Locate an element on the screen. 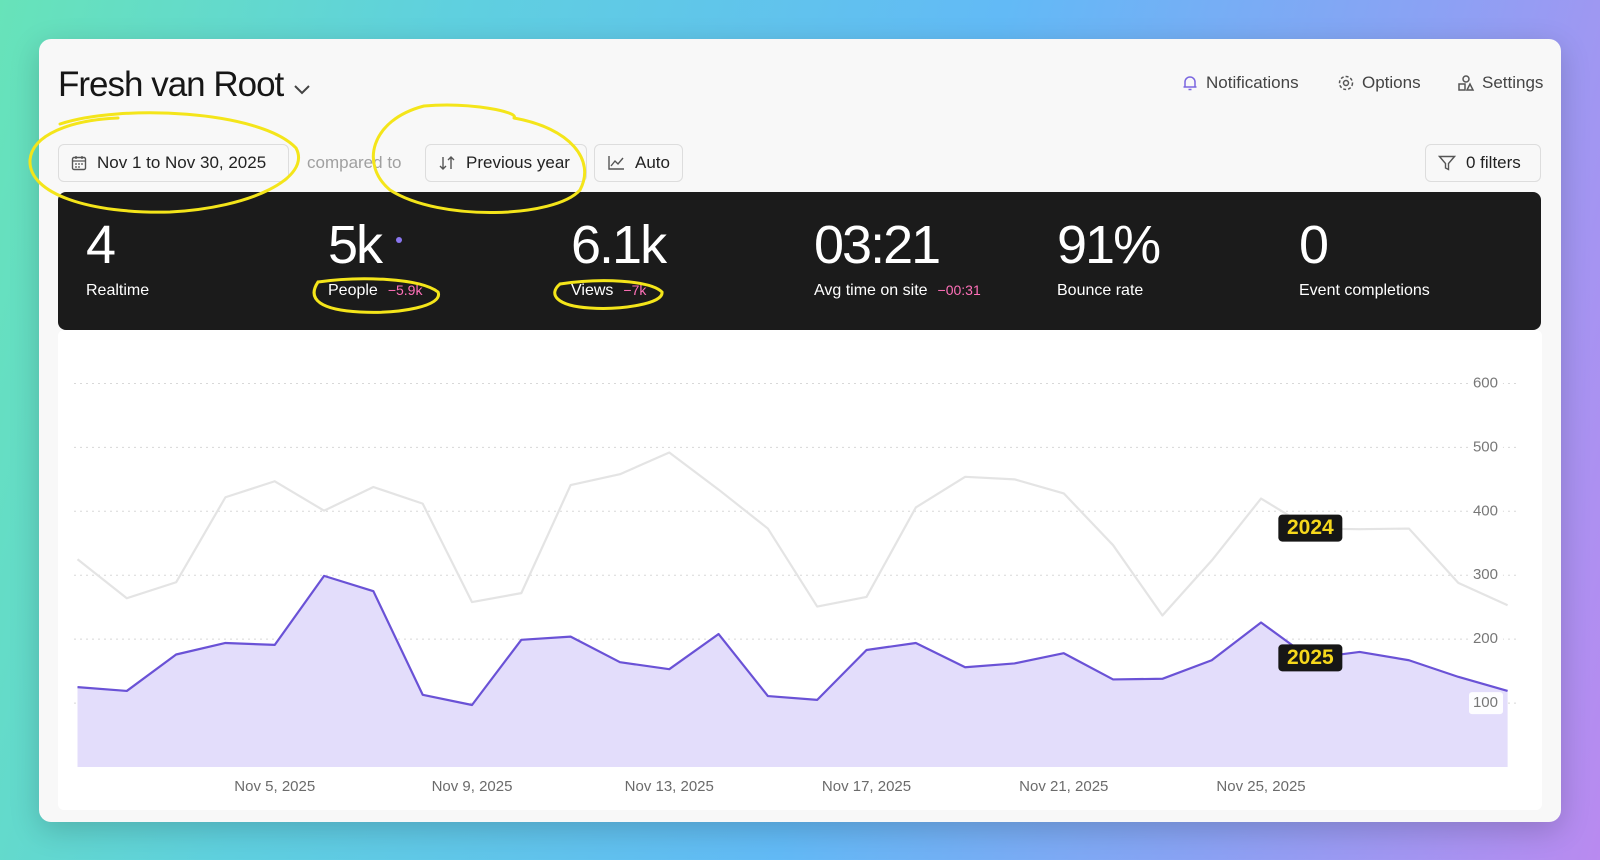 This screenshot has width=1600, height=860. swap-icon is located at coordinates (447, 163).